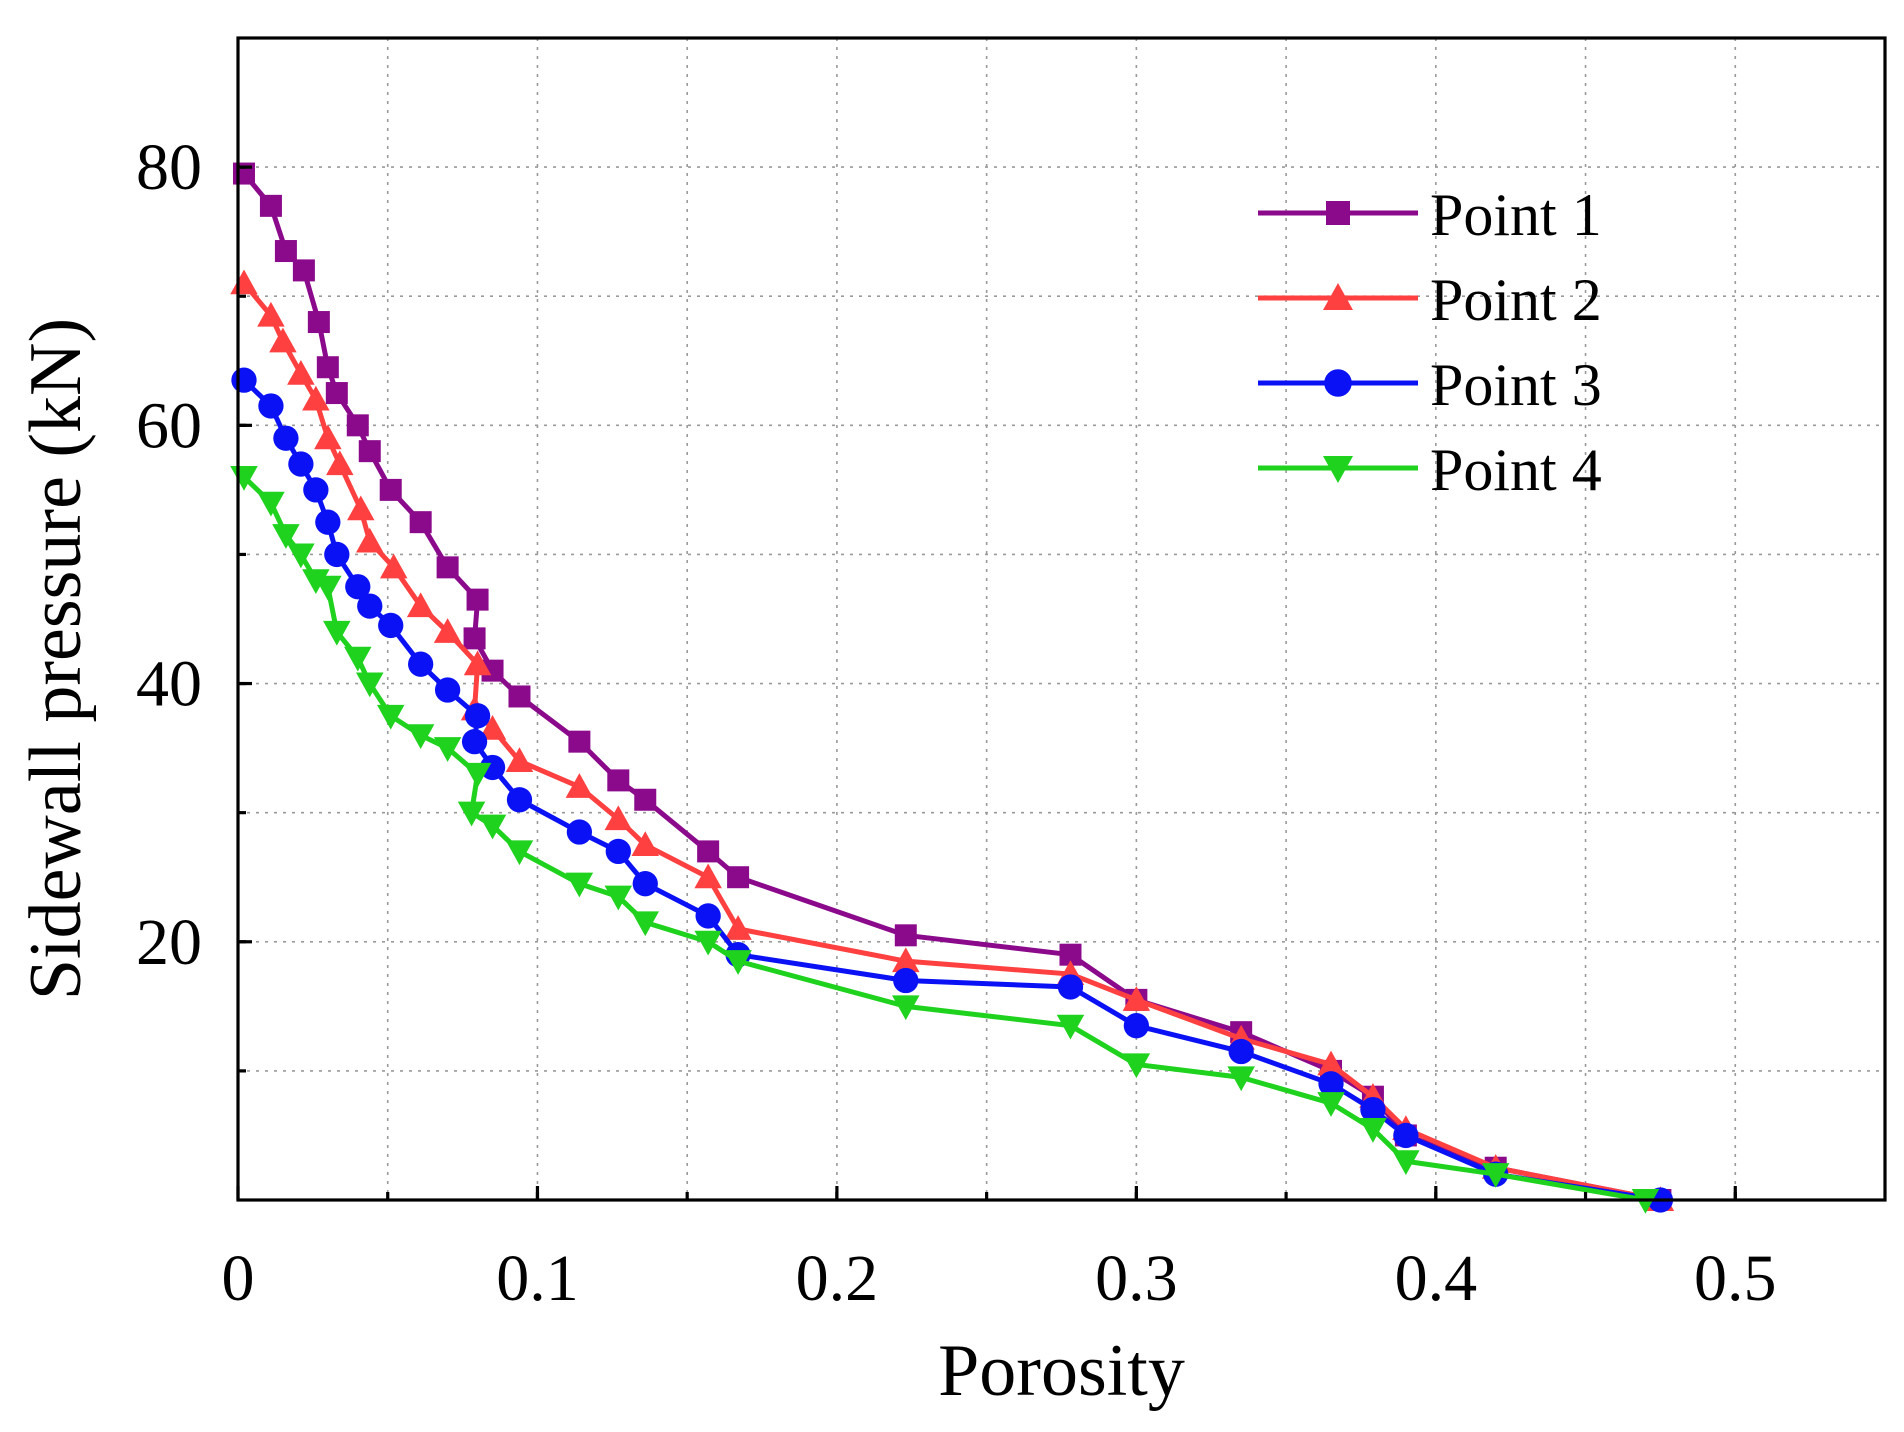 The width and height of the screenshot is (1904, 1432). I want to click on y-axis-title: Sidewall pressure (kN), so click(56, 659).